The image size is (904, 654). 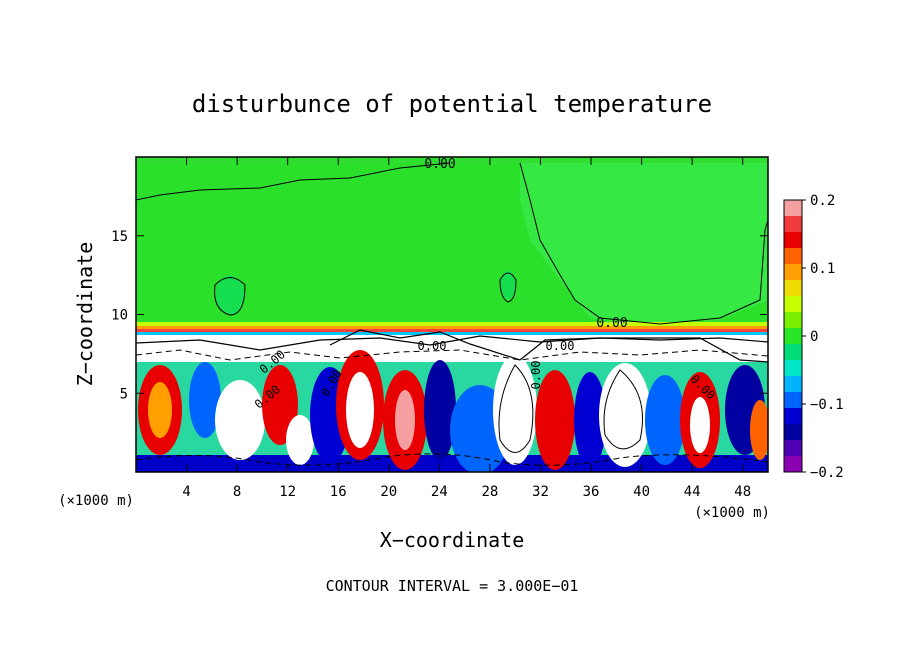 I want to click on band-red, so click(x=452, y=330).